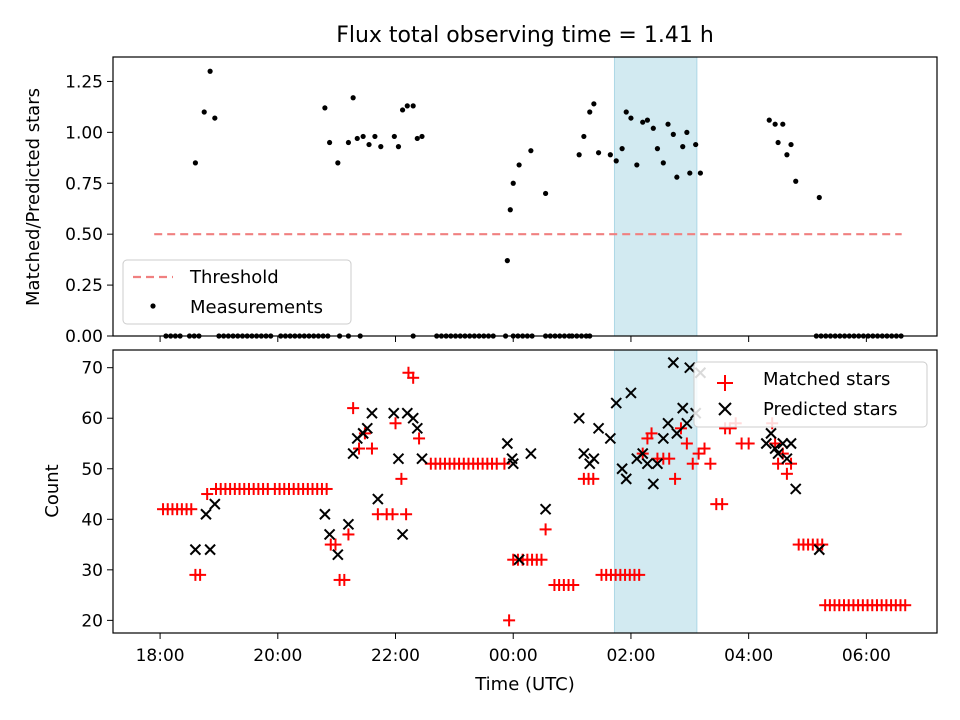  I want to click on matched-legend-swatch, so click(725, 383).